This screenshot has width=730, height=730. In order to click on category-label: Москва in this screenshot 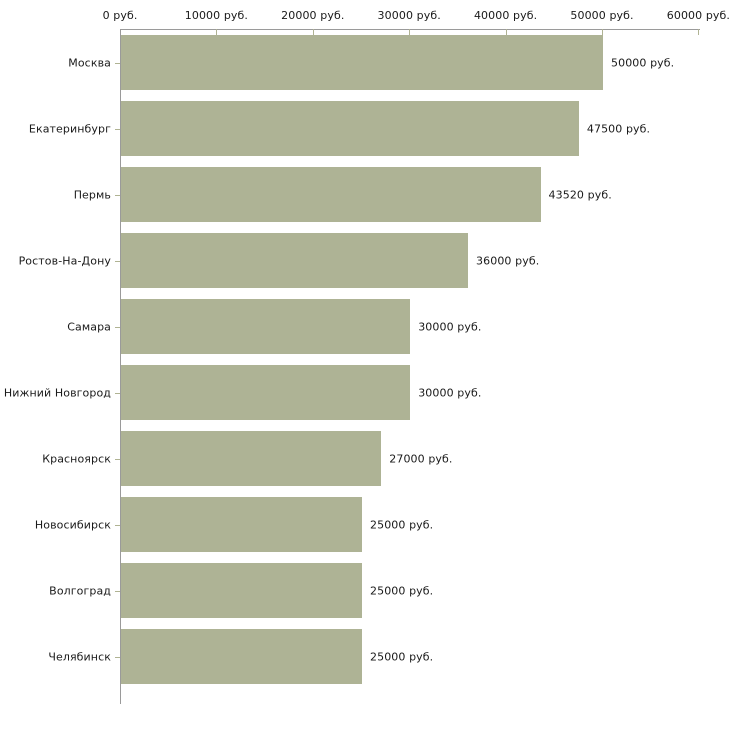, I will do `click(89, 62)`.